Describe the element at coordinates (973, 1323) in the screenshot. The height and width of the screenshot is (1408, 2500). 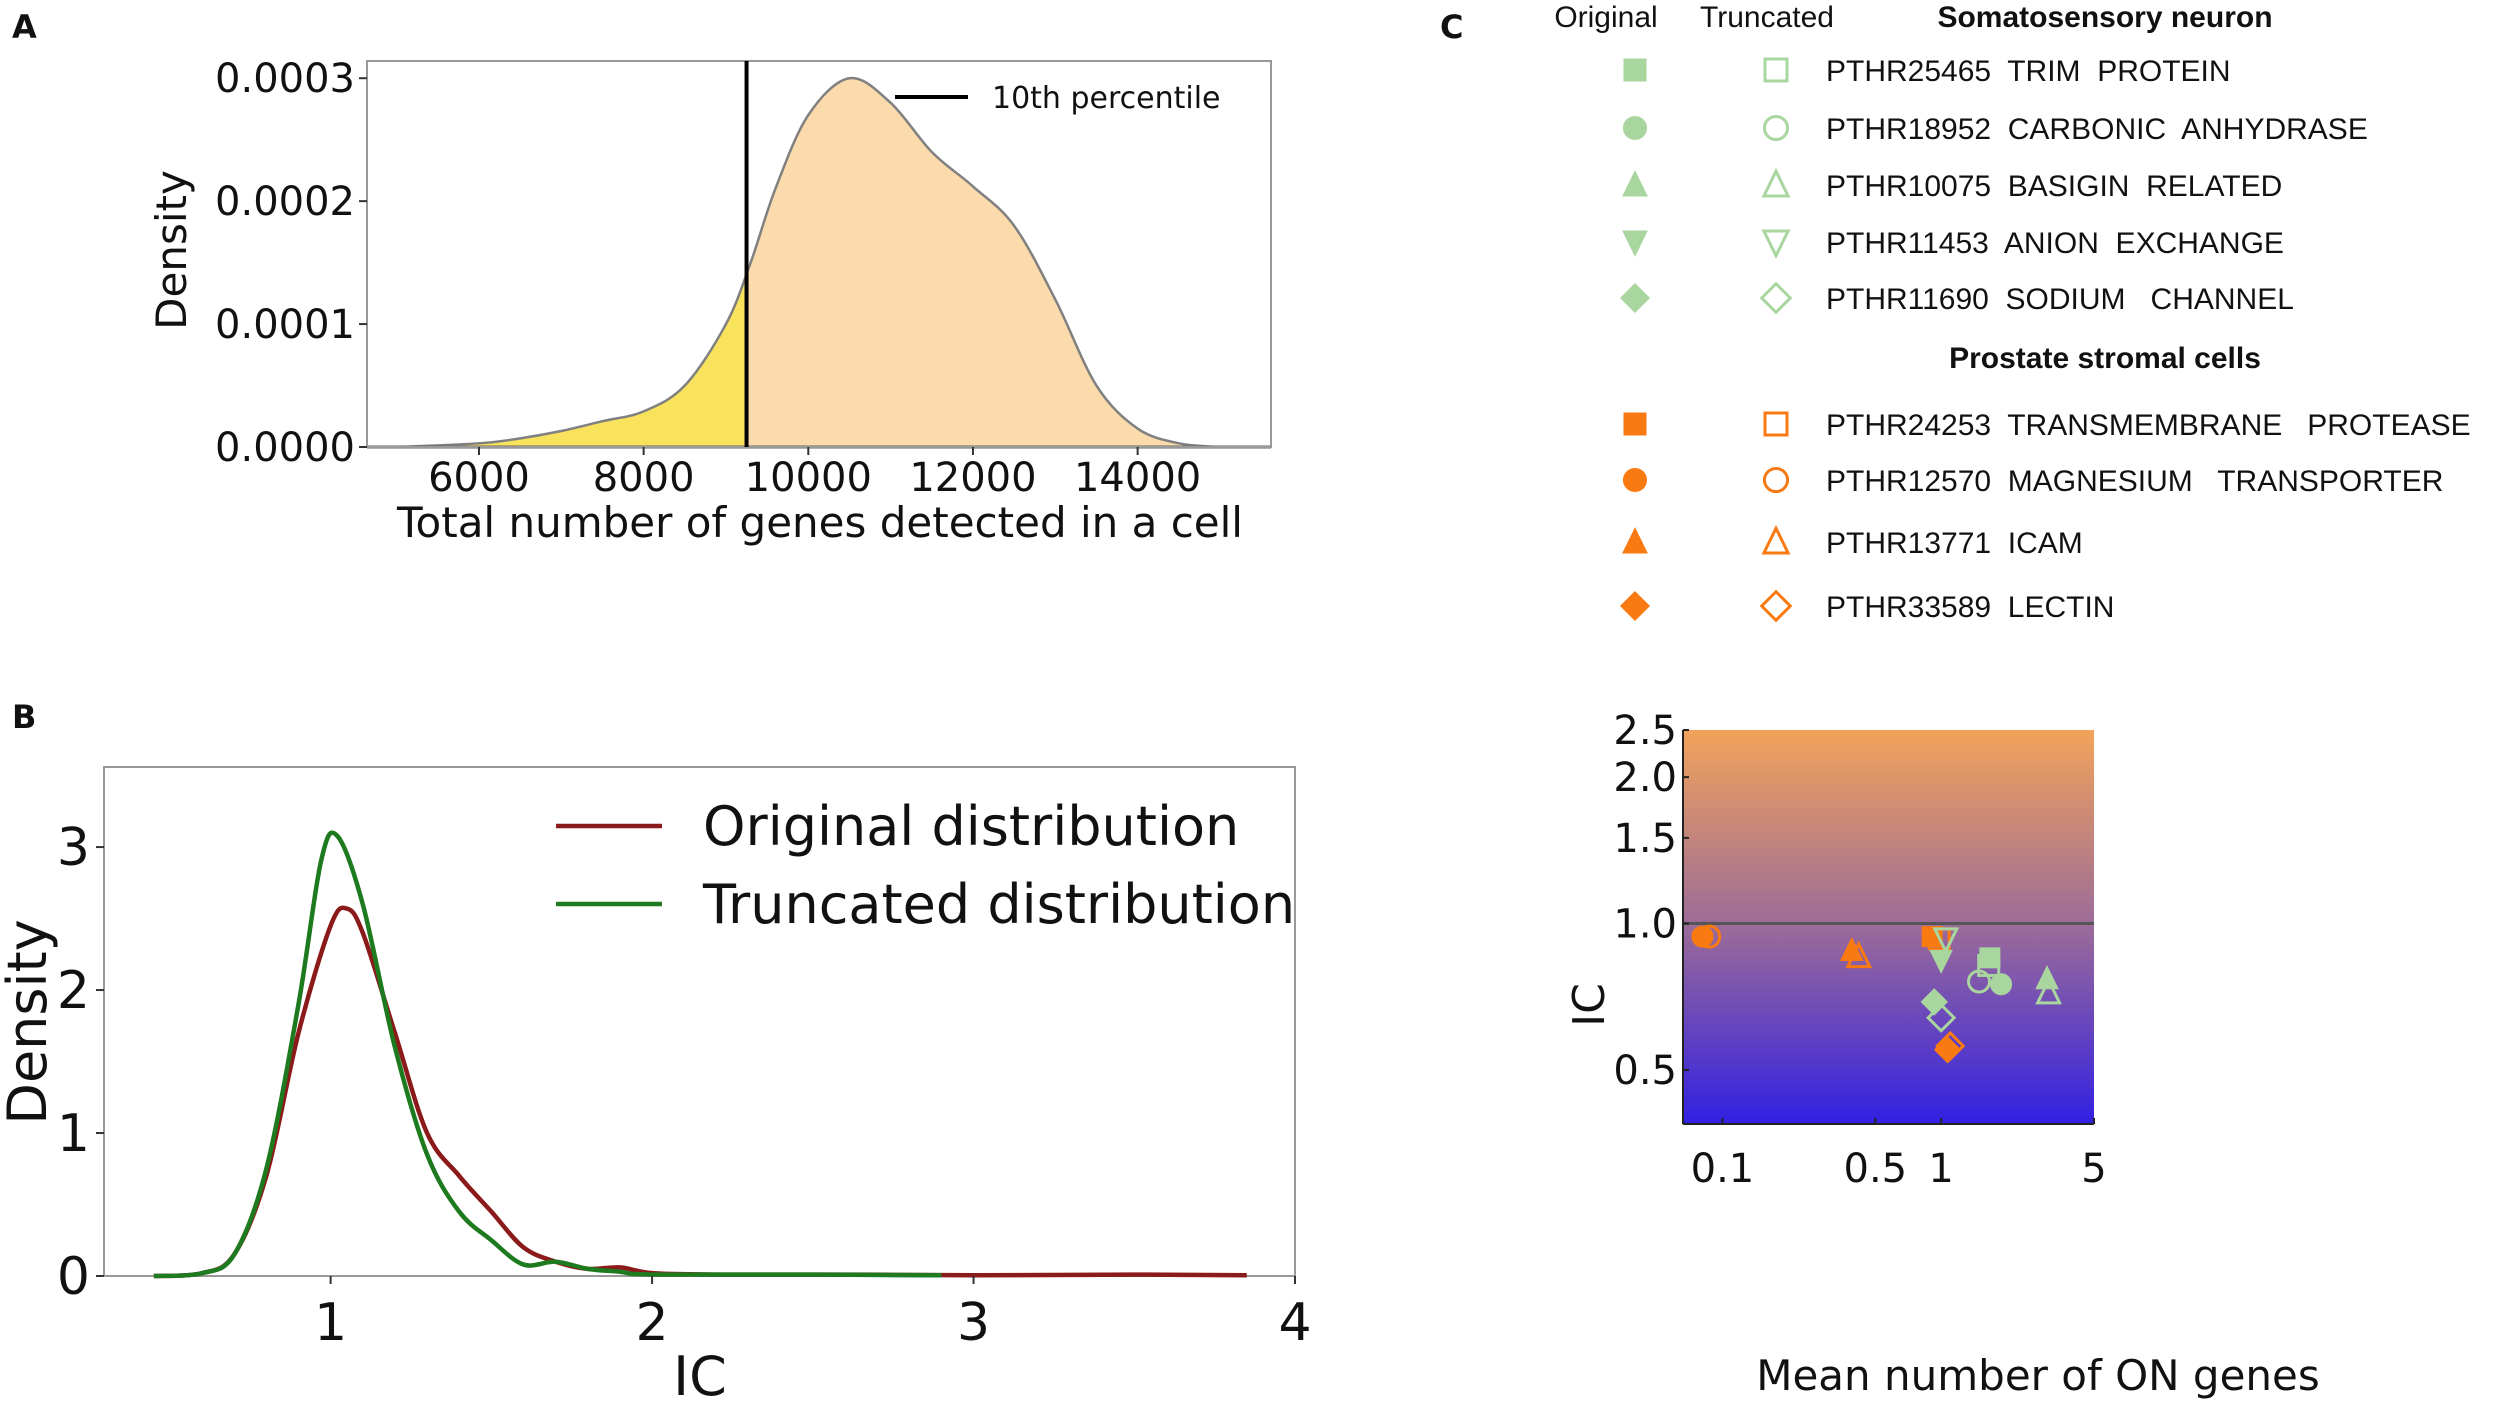
I see `x-tick-label: 3` at that location.